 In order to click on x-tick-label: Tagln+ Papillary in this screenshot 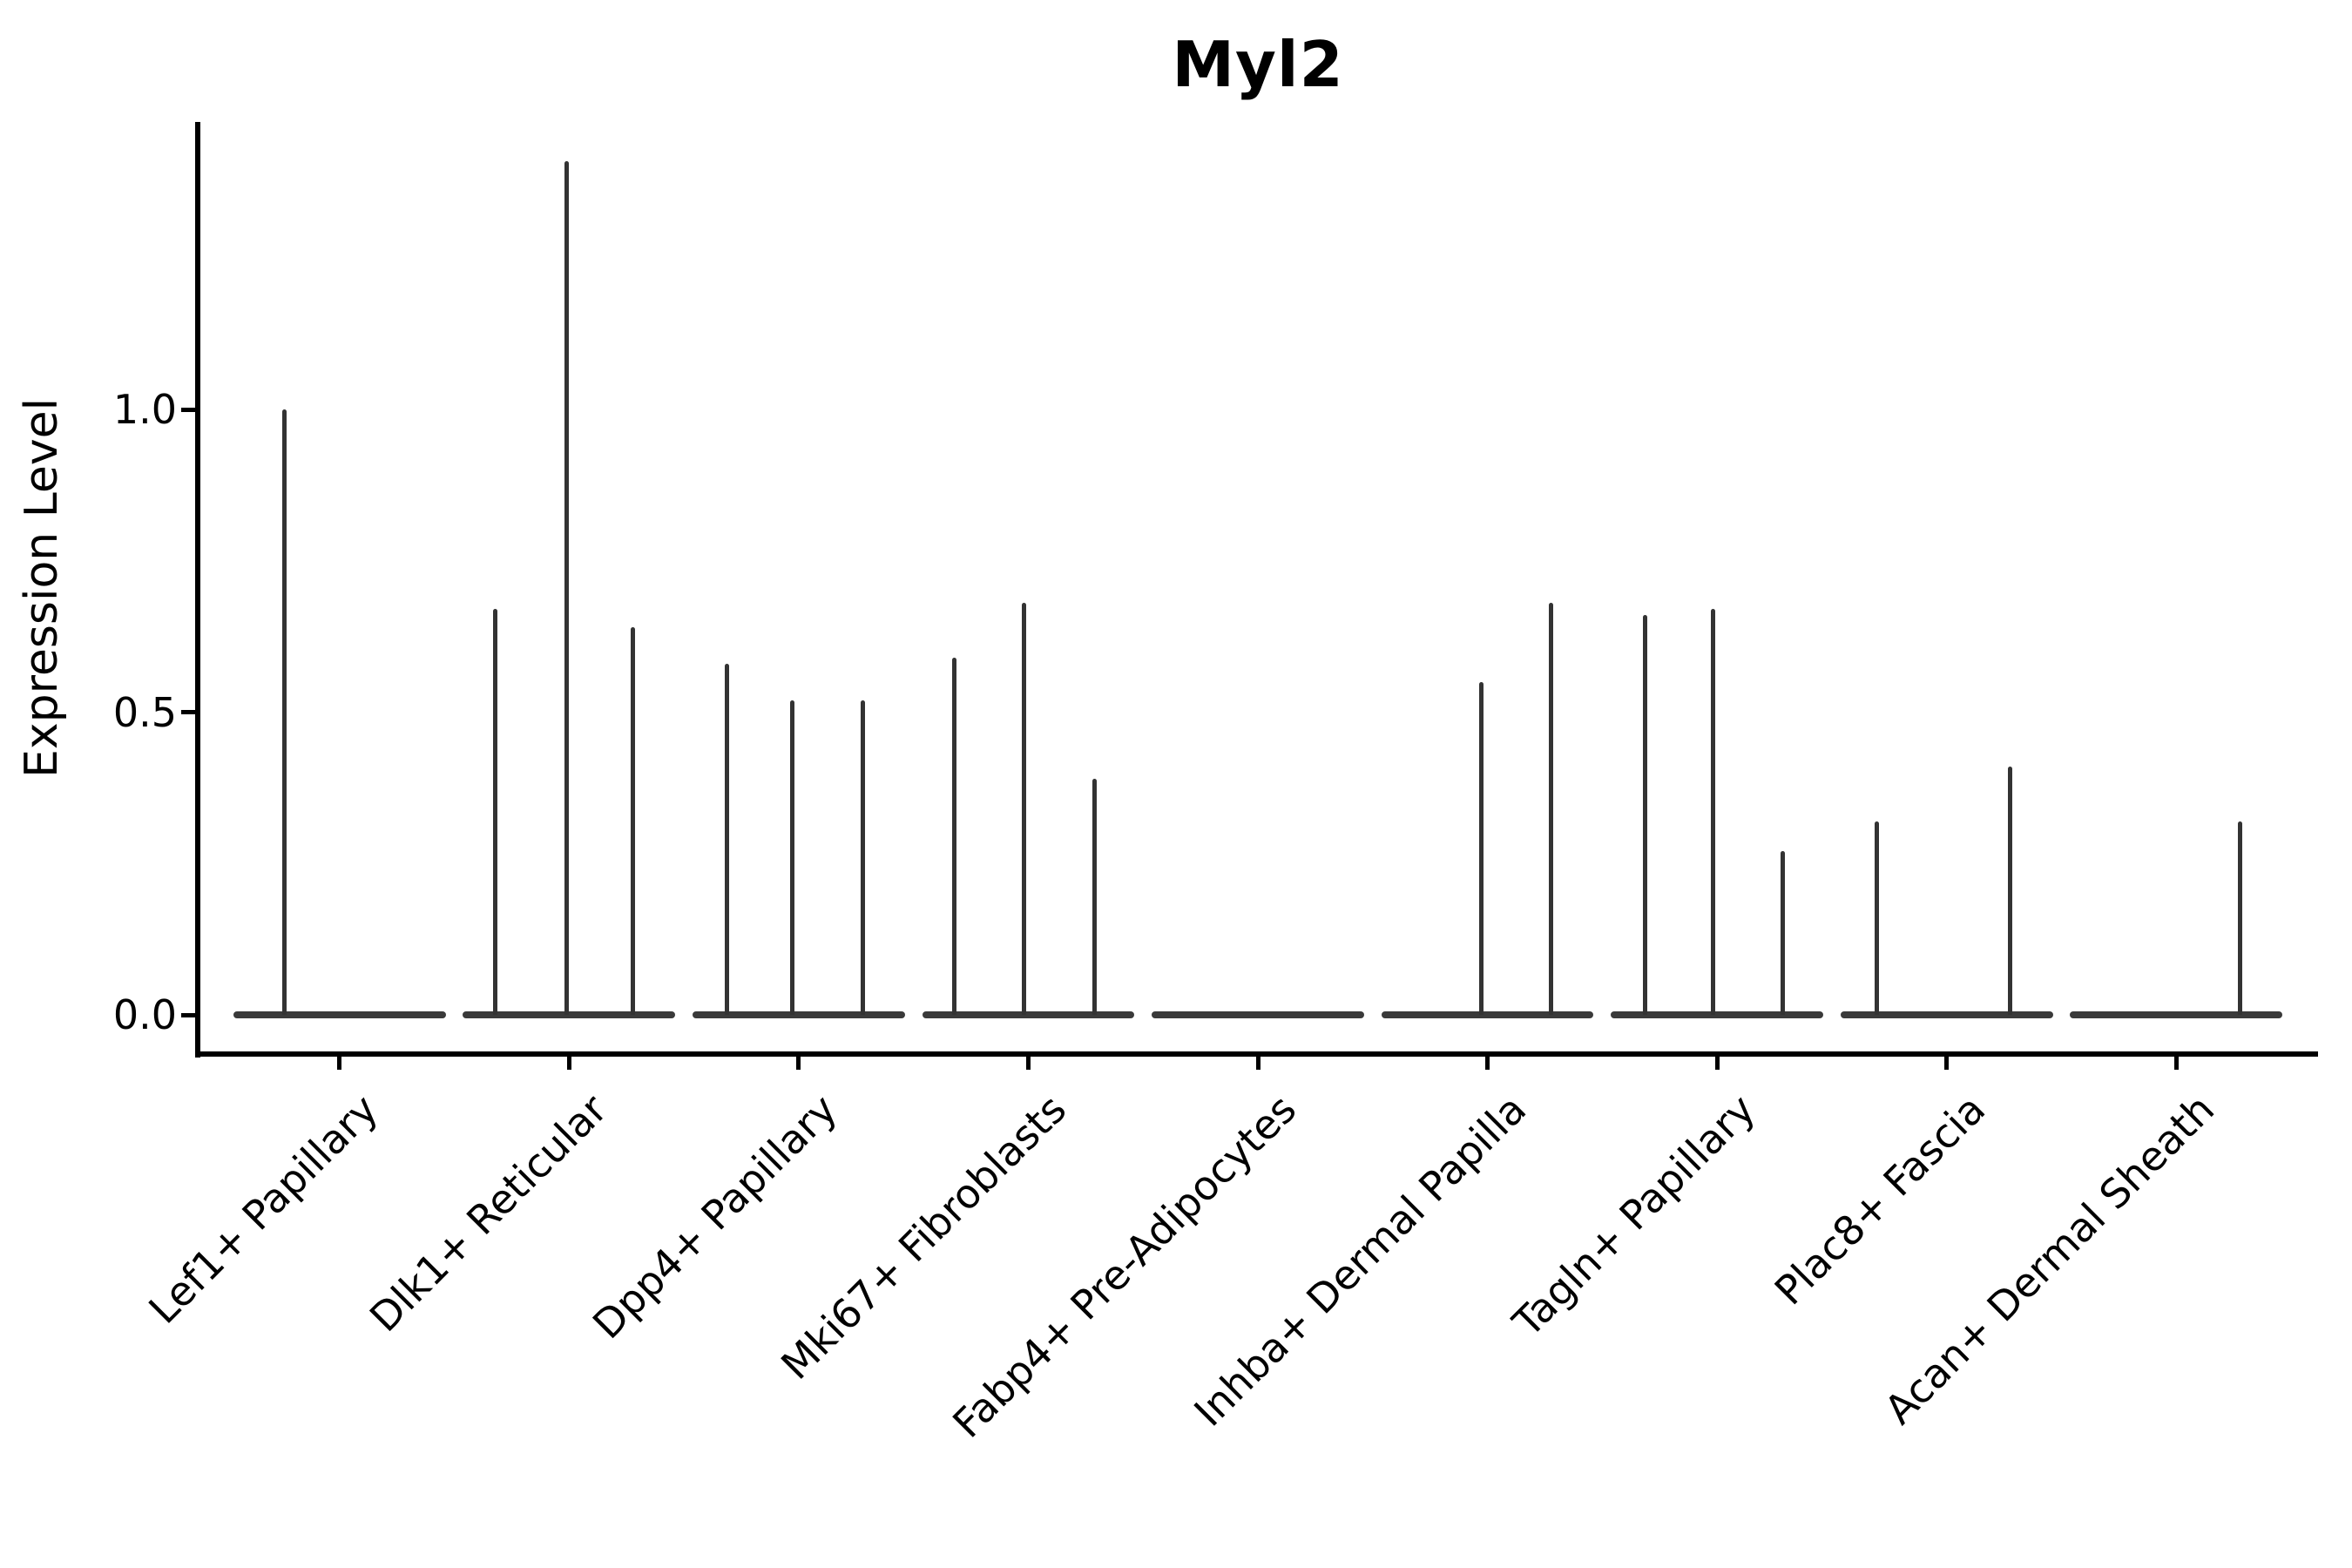, I will do `click(1634, 1215)`.